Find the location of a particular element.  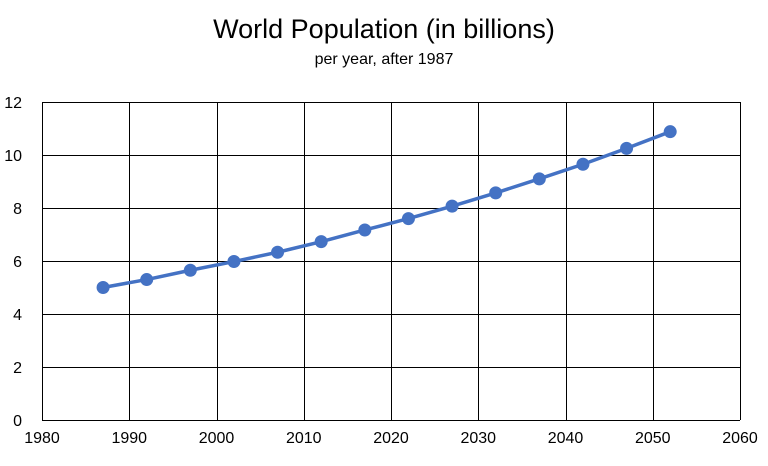

chart-title: World Population (in billions) is located at coordinates (384, 29).